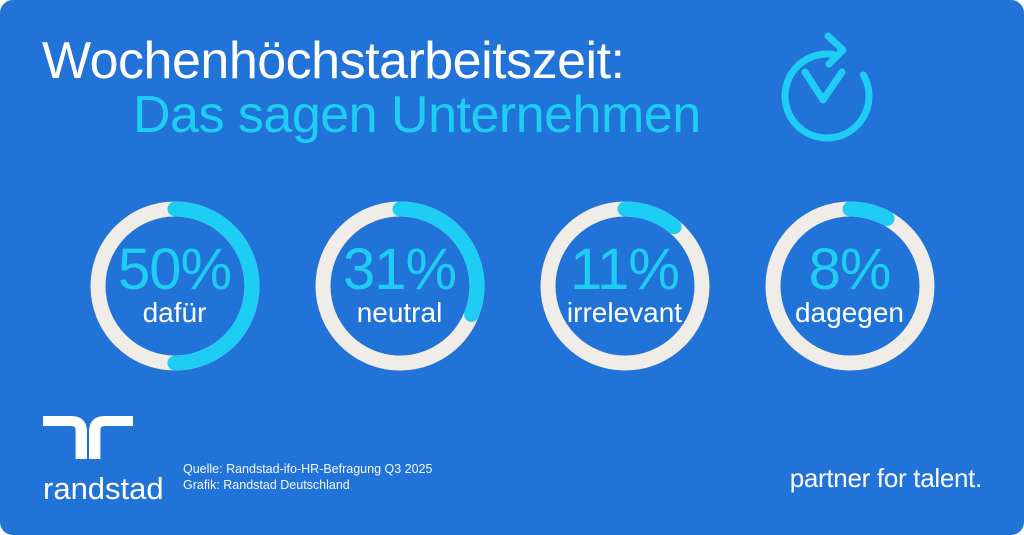 This screenshot has height=535, width=1024. I want to click on title-line-2: Das sagen Unternehmen, so click(417, 115).